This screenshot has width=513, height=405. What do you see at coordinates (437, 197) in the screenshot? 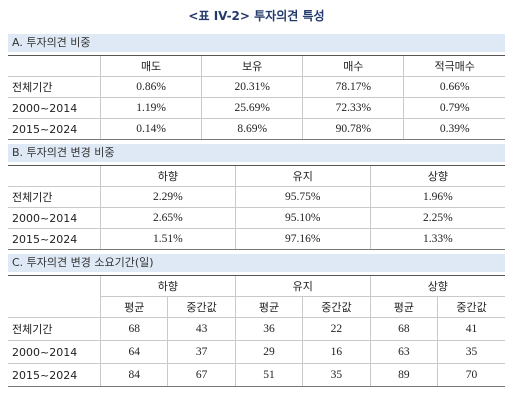
I see `data-cell: 1.96%` at bounding box center [437, 197].